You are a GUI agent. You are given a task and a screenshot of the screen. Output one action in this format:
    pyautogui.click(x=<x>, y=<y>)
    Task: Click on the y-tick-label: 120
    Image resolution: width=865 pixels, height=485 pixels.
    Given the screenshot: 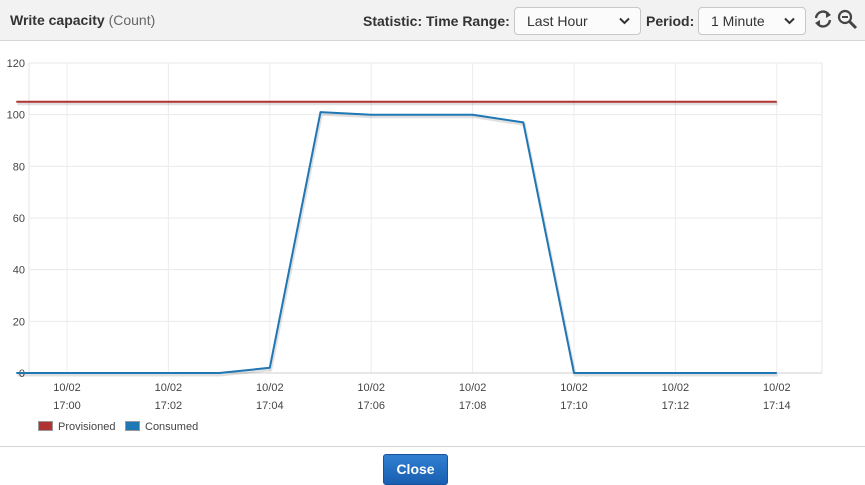 What is the action you would take?
    pyautogui.click(x=16, y=64)
    